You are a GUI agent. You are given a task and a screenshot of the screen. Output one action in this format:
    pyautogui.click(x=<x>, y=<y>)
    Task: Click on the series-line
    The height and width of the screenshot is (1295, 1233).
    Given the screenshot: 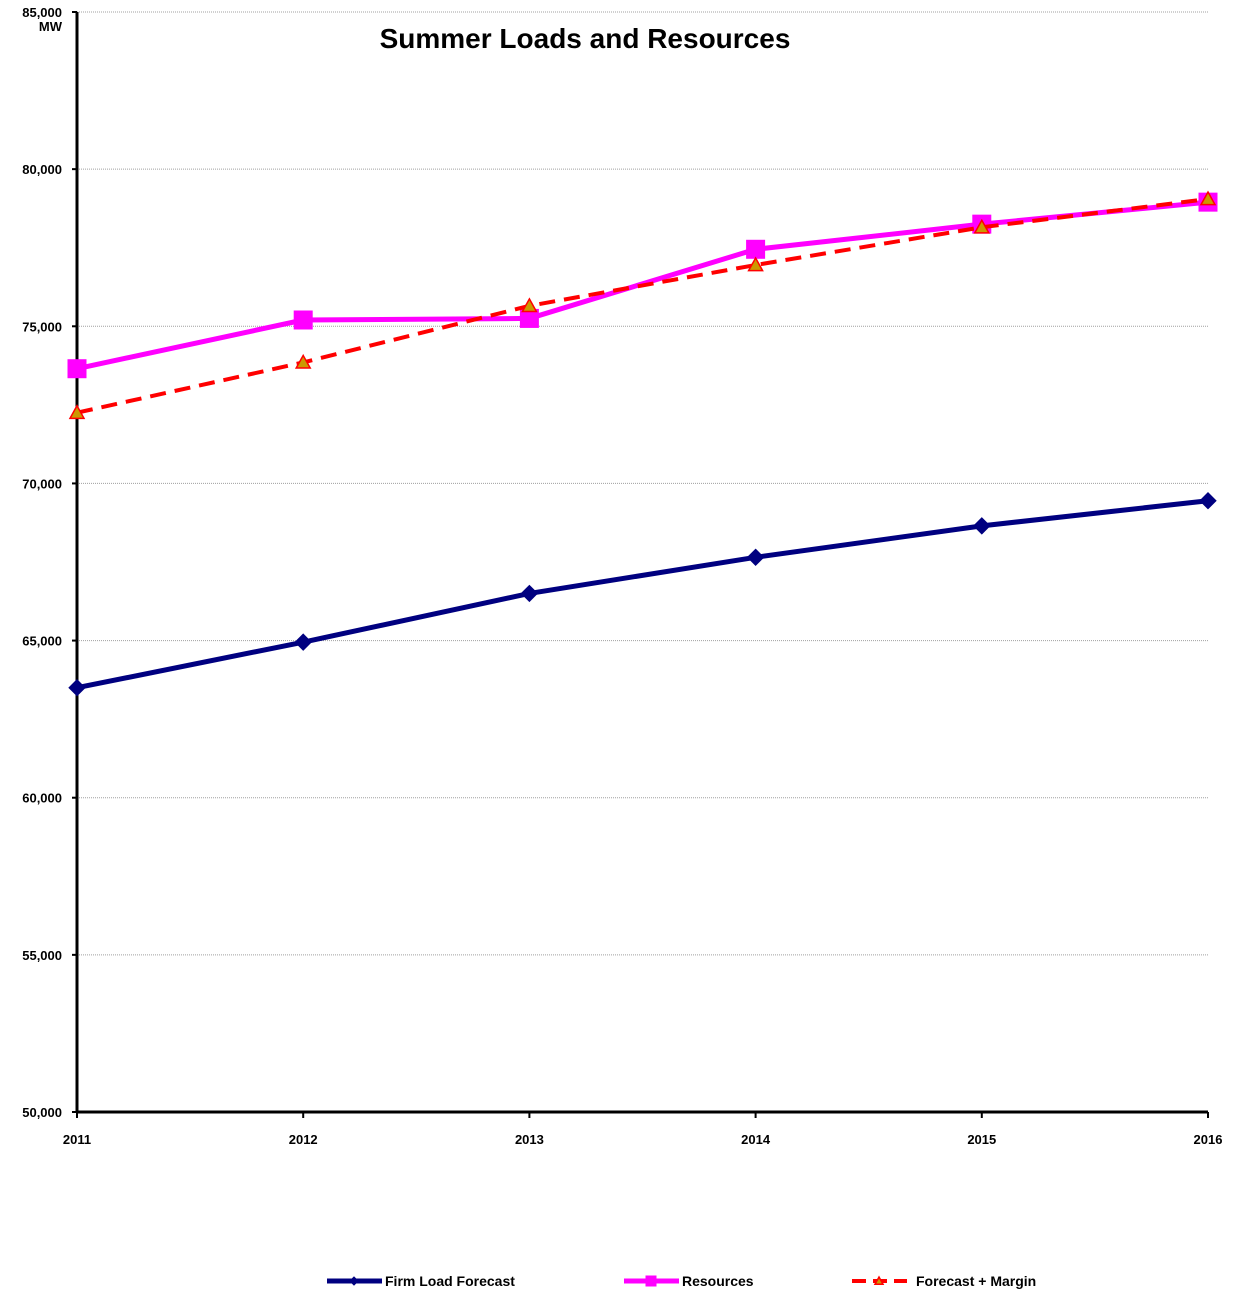 What is the action you would take?
    pyautogui.click(x=642, y=594)
    